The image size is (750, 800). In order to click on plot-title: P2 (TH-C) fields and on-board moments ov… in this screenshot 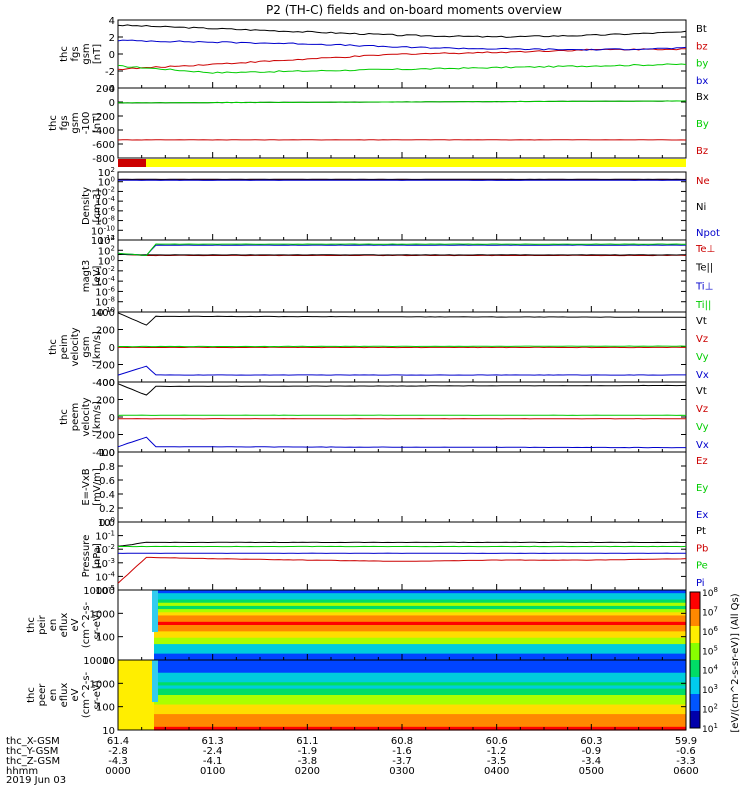, I will do `click(414, 10)`.